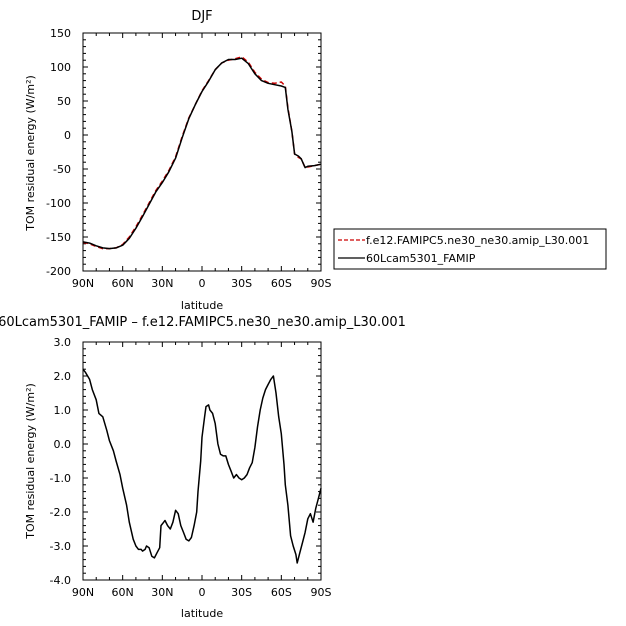  I want to click on bottom-panel-series, so click(202, 466).